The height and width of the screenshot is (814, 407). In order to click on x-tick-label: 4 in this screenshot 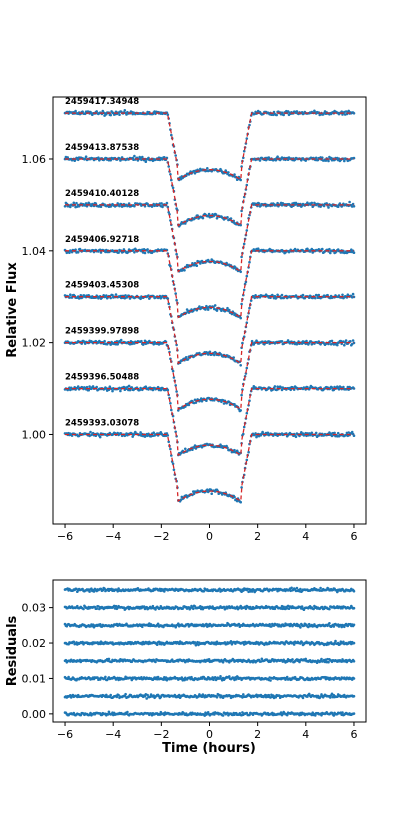, I will do `click(305, 536)`.